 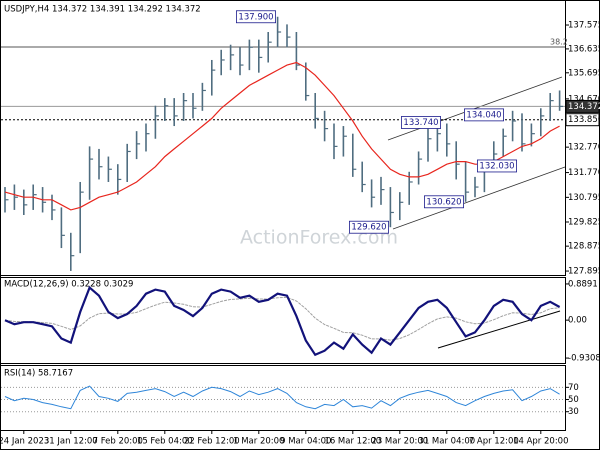 I want to click on y-tick-label: 135.695, so click(x=584, y=73).